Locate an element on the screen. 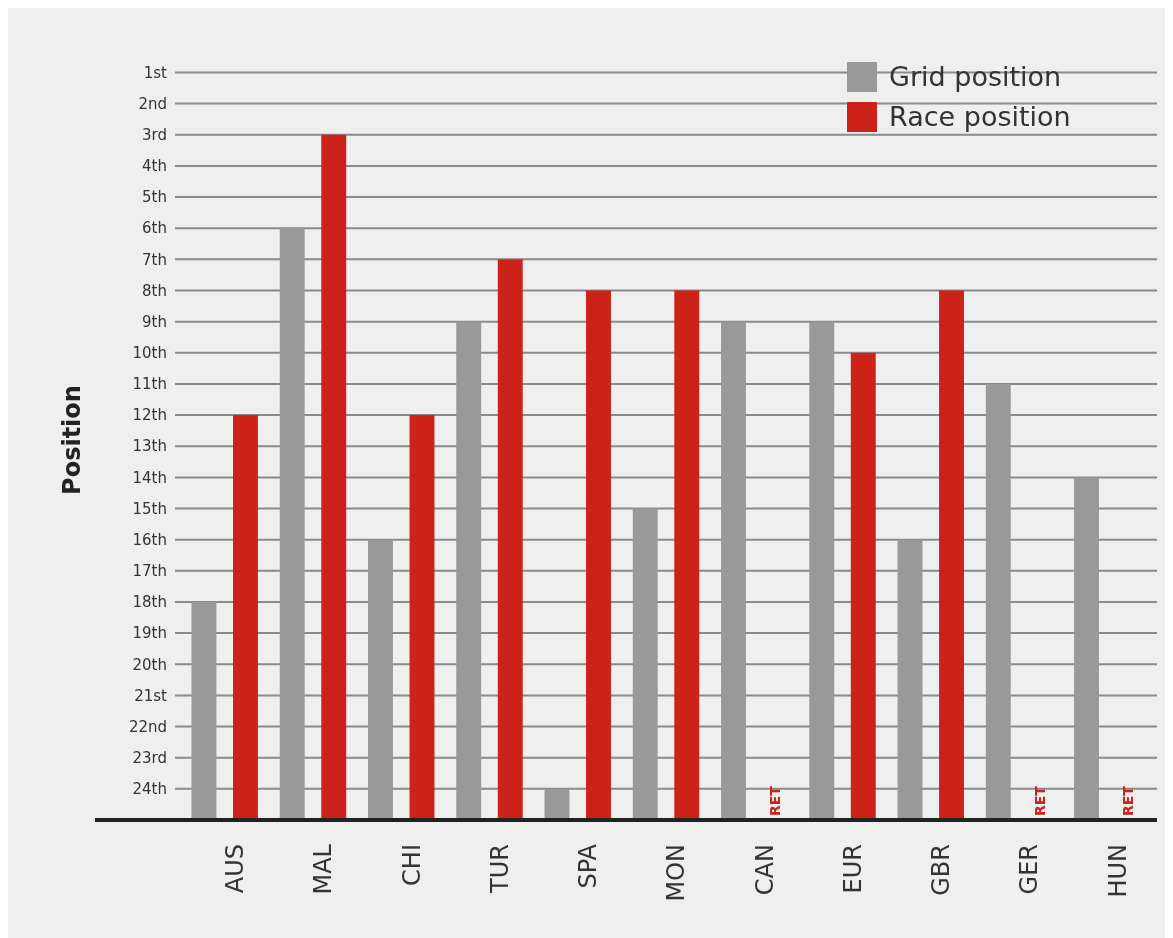  y-tick-label: 16th is located at coordinates (149, 539).